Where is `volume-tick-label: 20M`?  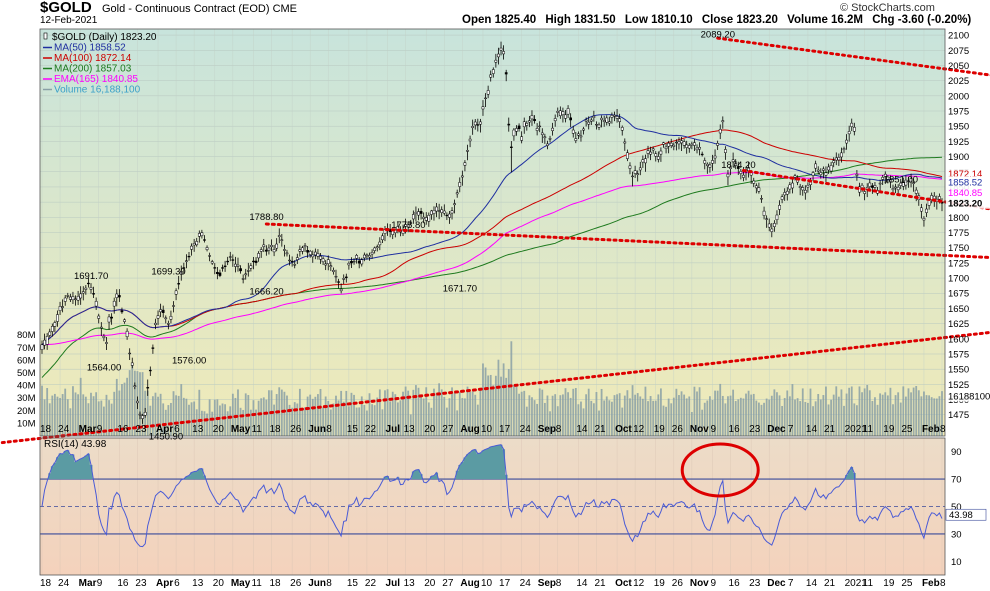 volume-tick-label: 20M is located at coordinates (26, 411).